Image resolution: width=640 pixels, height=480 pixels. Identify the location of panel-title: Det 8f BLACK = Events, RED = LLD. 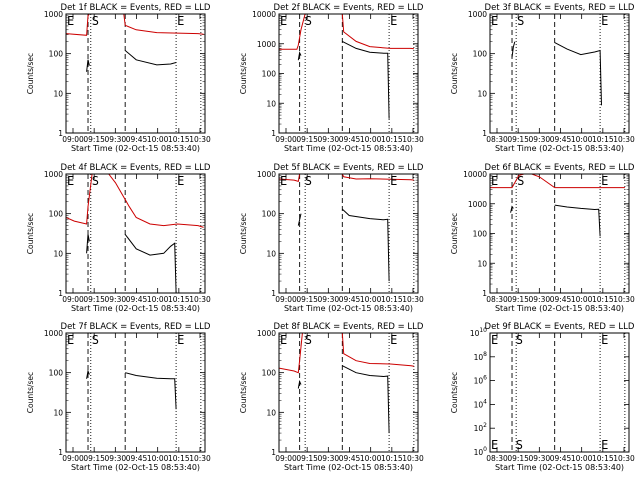
(349, 327).